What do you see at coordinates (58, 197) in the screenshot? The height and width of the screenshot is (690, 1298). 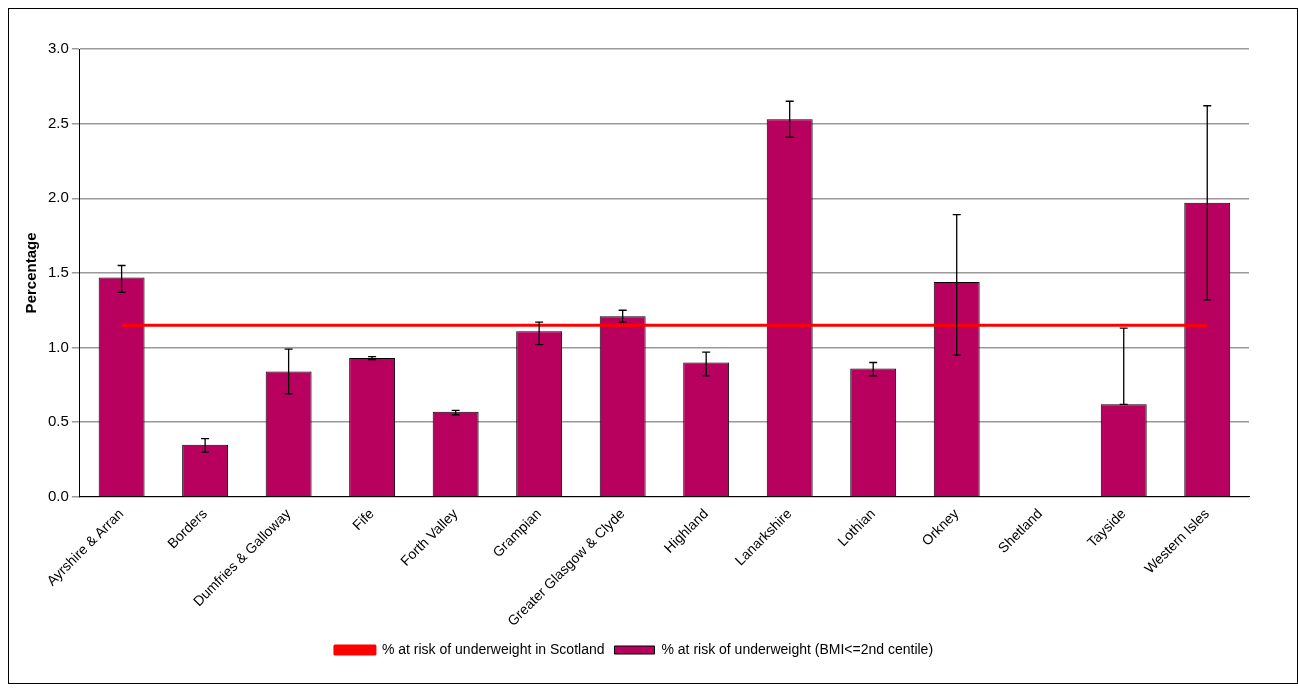 I see `y-tick-label: 2.0` at bounding box center [58, 197].